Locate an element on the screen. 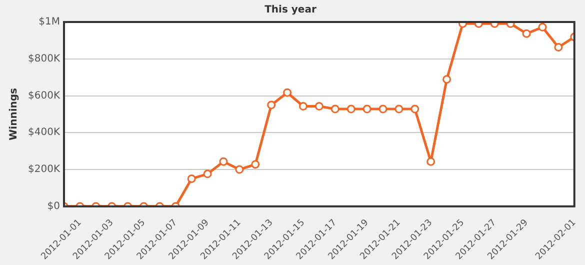  y-tick-label: $800K is located at coordinates (44, 58).